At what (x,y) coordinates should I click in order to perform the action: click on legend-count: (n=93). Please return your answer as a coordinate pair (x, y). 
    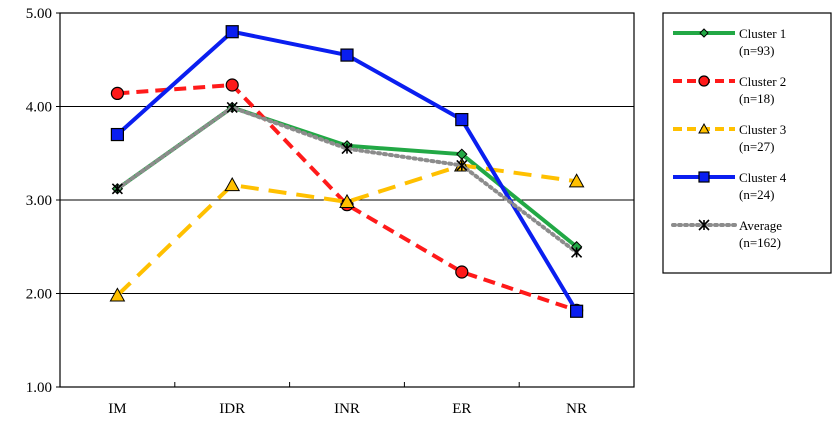
    Looking at the image, I should click on (757, 50).